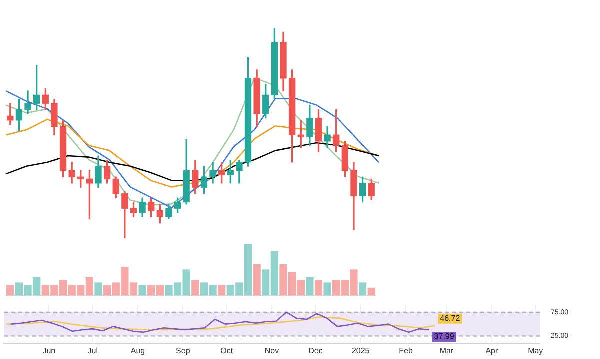 This screenshot has height=359, width=600. What do you see at coordinates (536, 351) in the screenshot?
I see `x-tick-label: May` at bounding box center [536, 351].